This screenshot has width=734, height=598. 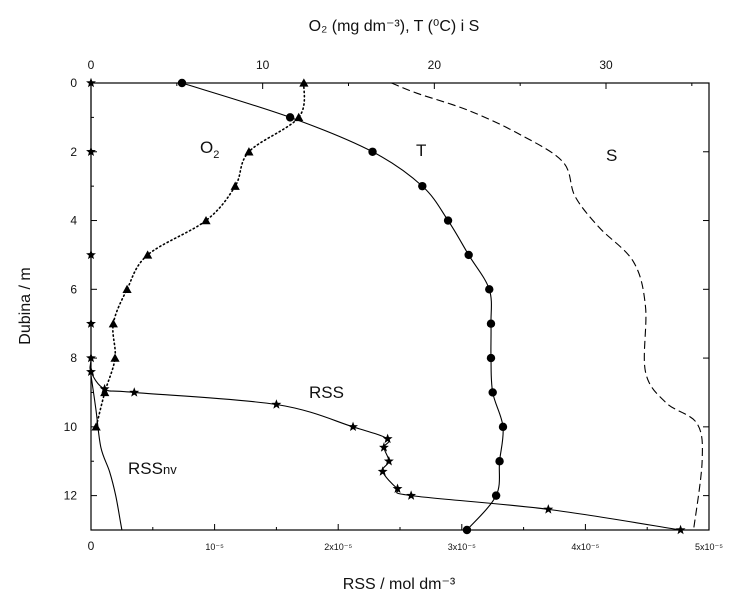 What do you see at coordinates (71, 427) in the screenshot?
I see `y-tick-label: 10` at bounding box center [71, 427].